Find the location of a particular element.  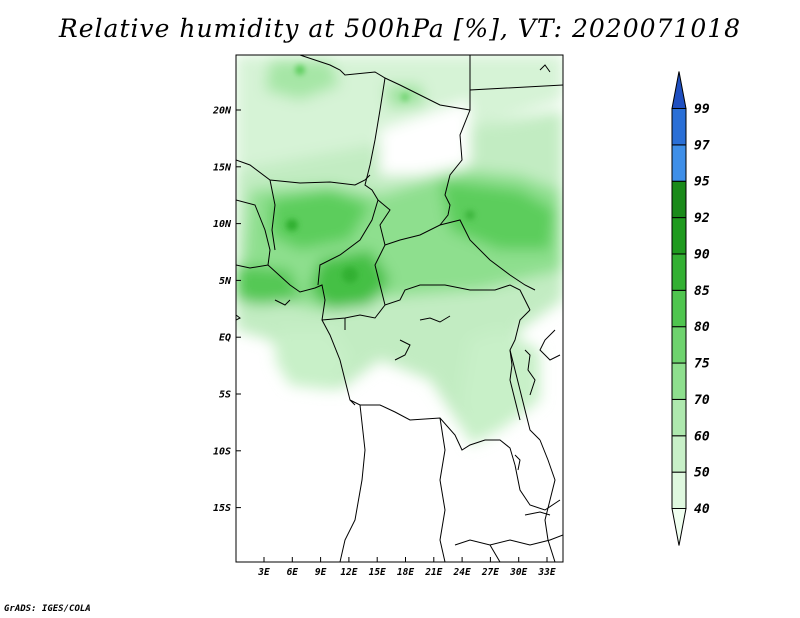

colorbar-label: 75 is located at coordinates (702, 364).